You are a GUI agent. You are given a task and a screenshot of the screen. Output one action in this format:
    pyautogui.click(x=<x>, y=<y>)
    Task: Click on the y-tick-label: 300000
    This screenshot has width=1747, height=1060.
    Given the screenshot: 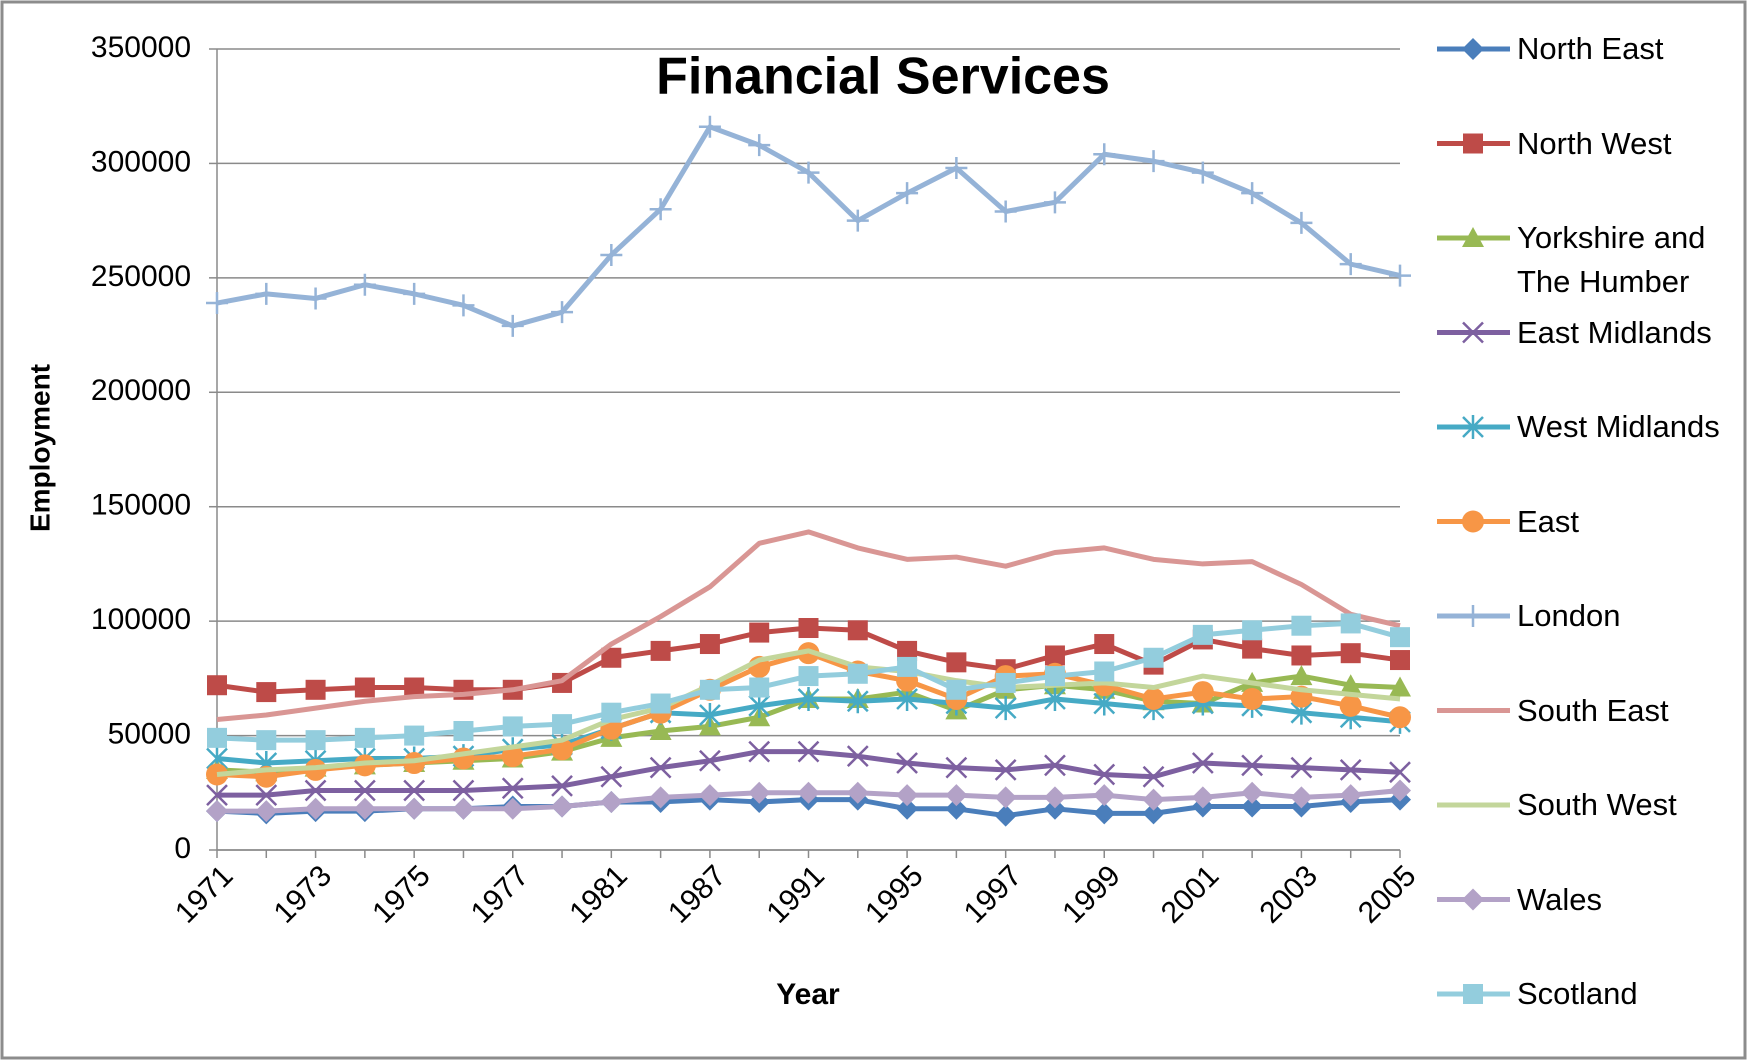 What is the action you would take?
    pyautogui.click(x=141, y=161)
    